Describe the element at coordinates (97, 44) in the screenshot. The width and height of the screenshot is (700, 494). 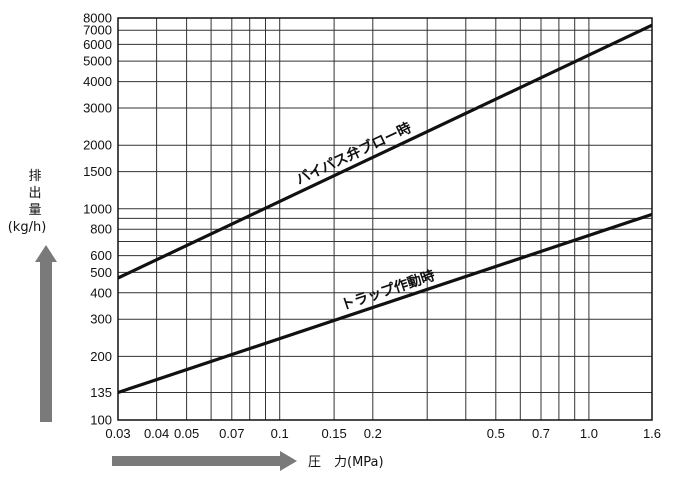
I see `y-tick-label-6000: 6000` at that location.